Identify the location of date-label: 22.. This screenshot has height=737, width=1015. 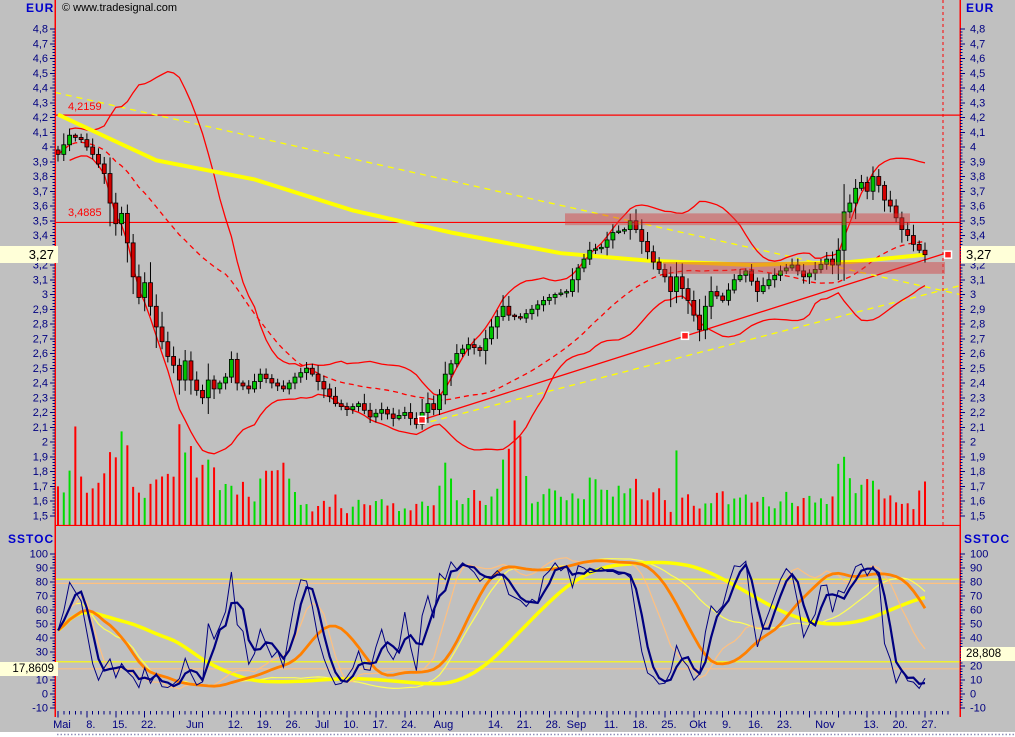
(148, 725).